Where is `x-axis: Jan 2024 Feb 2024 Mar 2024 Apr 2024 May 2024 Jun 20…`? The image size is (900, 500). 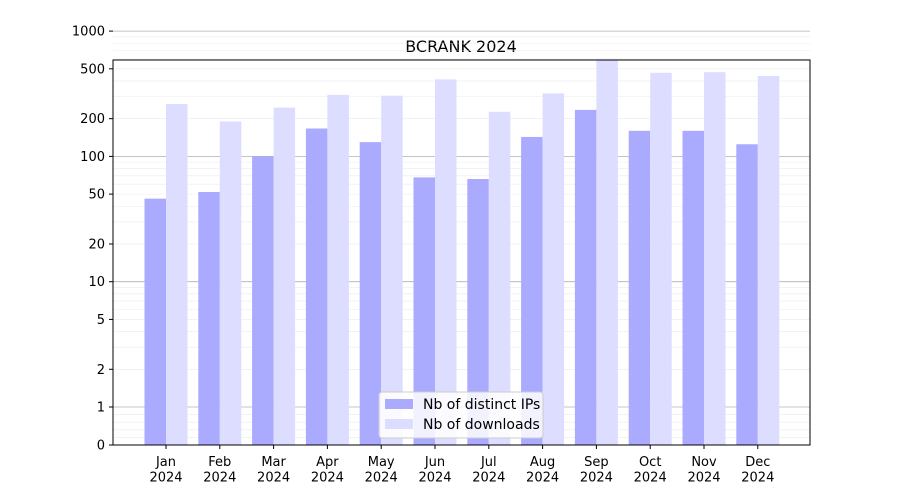 x-axis: Jan 2024 Feb 2024 Mar 2024 Apr 2024 May 2024 Jun 20… is located at coordinates (461, 465).